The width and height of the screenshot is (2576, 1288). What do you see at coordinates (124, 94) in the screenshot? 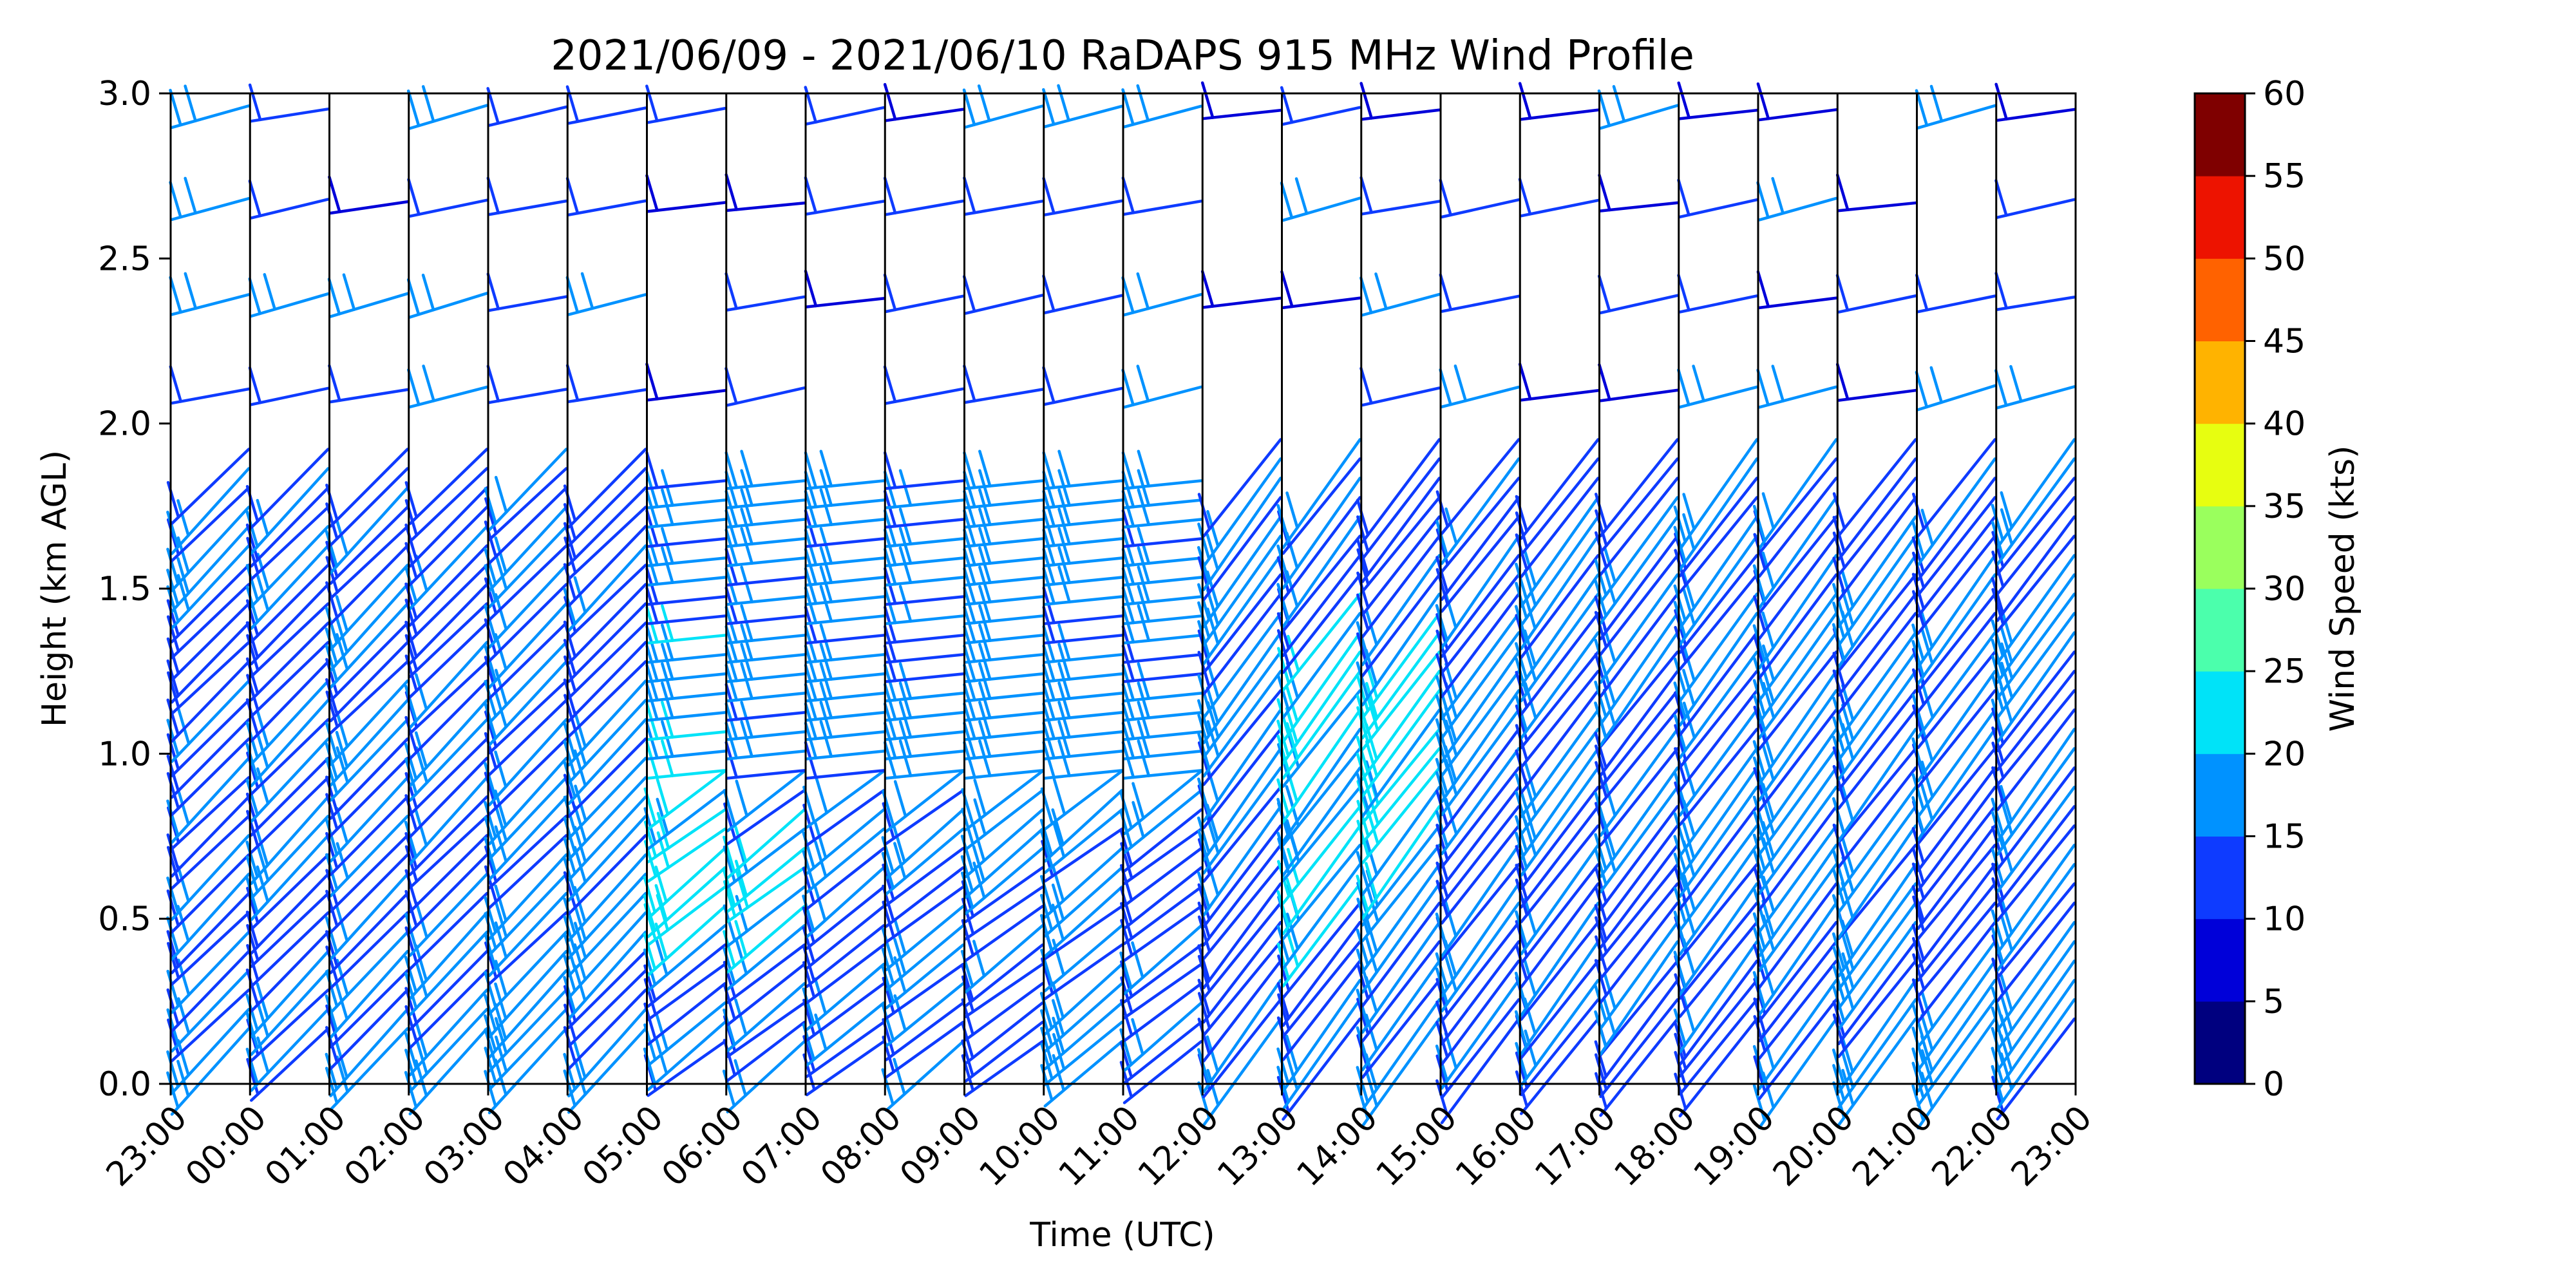
I see `y-tick-label: 3.0` at bounding box center [124, 94].